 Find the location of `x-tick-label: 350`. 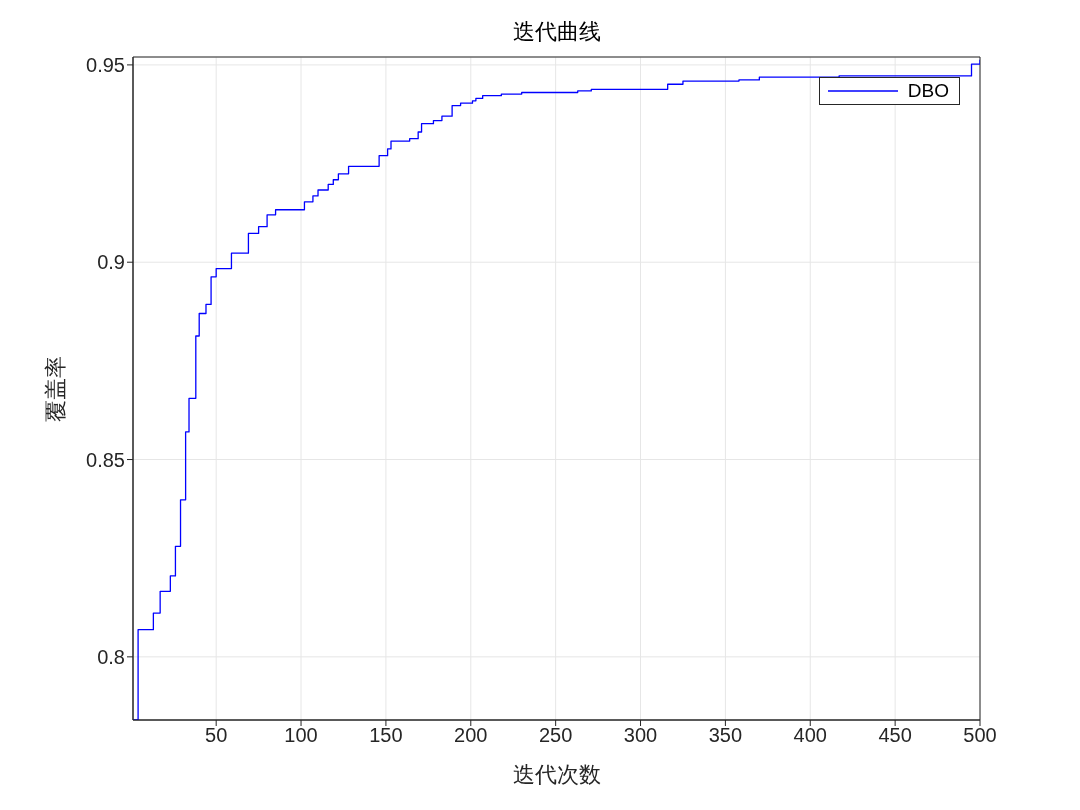

x-tick-label: 350 is located at coordinates (725, 735).